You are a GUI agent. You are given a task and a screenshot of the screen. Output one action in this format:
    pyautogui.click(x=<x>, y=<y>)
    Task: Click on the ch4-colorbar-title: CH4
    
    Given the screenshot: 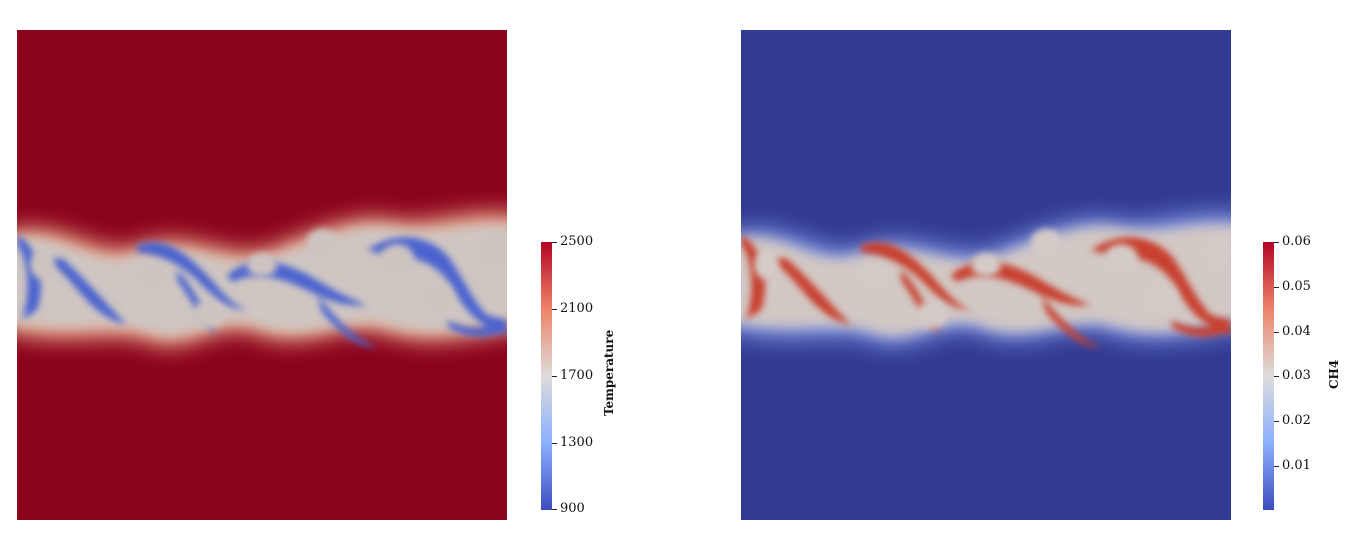 What is the action you would take?
    pyautogui.click(x=1334, y=374)
    